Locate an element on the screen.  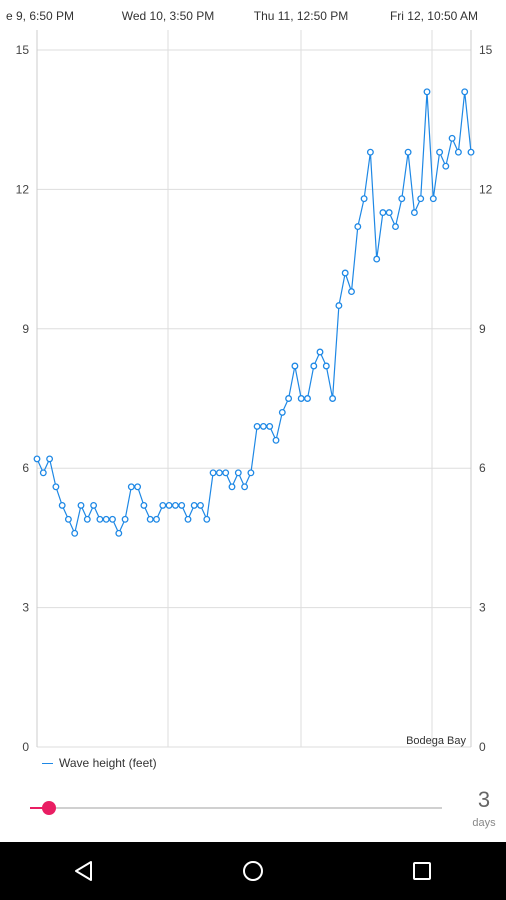
days-unit: days is located at coordinates (484, 823).